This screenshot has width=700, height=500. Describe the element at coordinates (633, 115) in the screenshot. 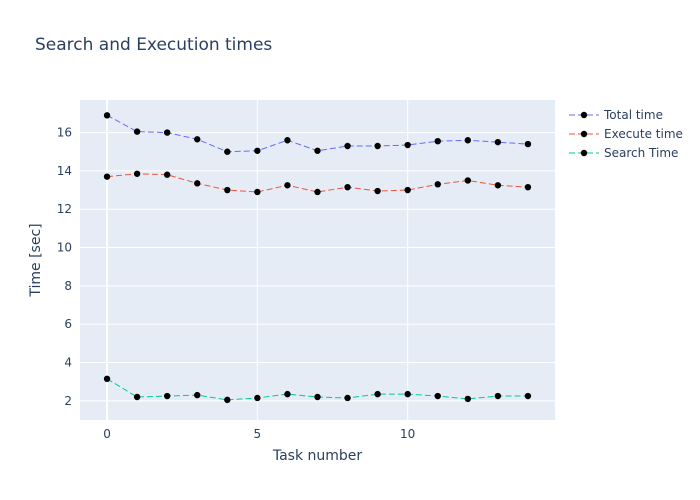

I see `legend-label: Total time` at that location.